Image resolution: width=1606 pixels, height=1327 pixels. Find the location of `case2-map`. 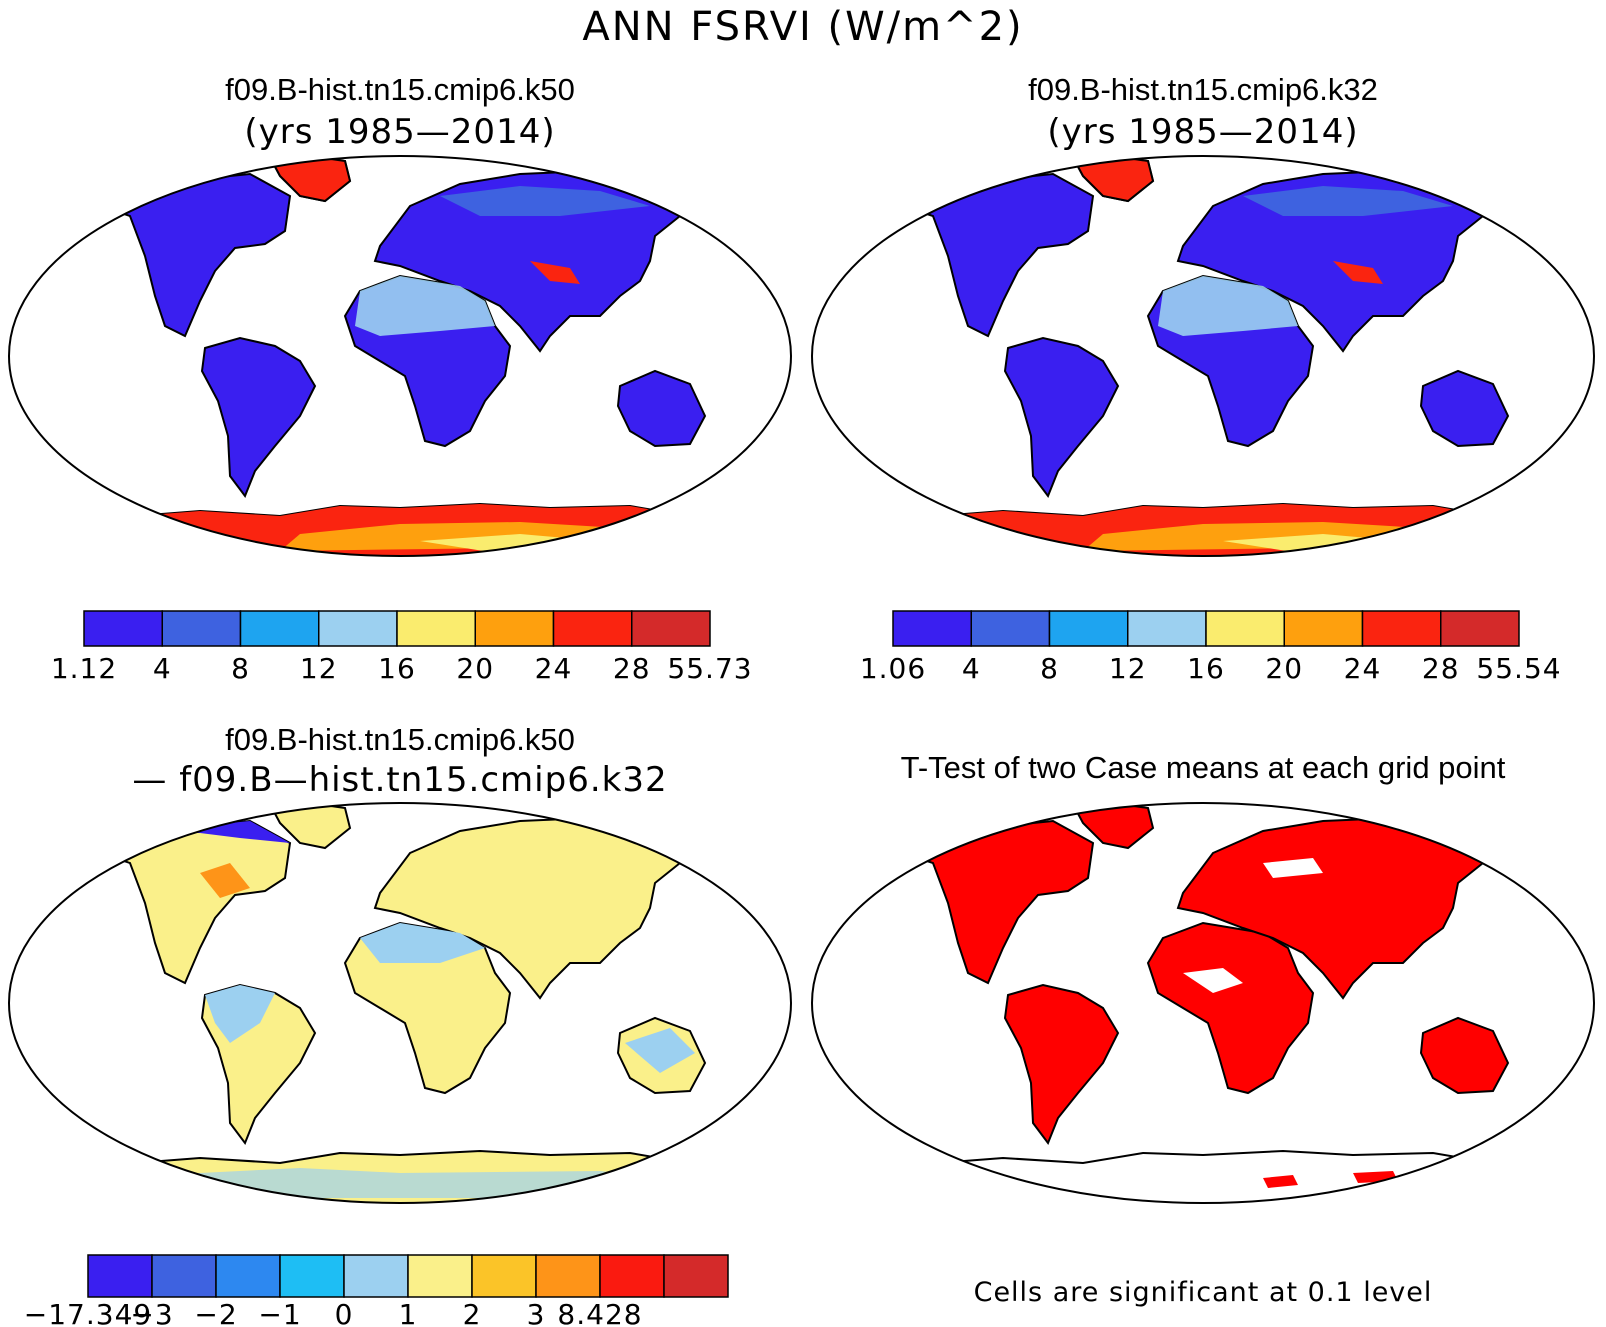

case2-map is located at coordinates (1203, 356).